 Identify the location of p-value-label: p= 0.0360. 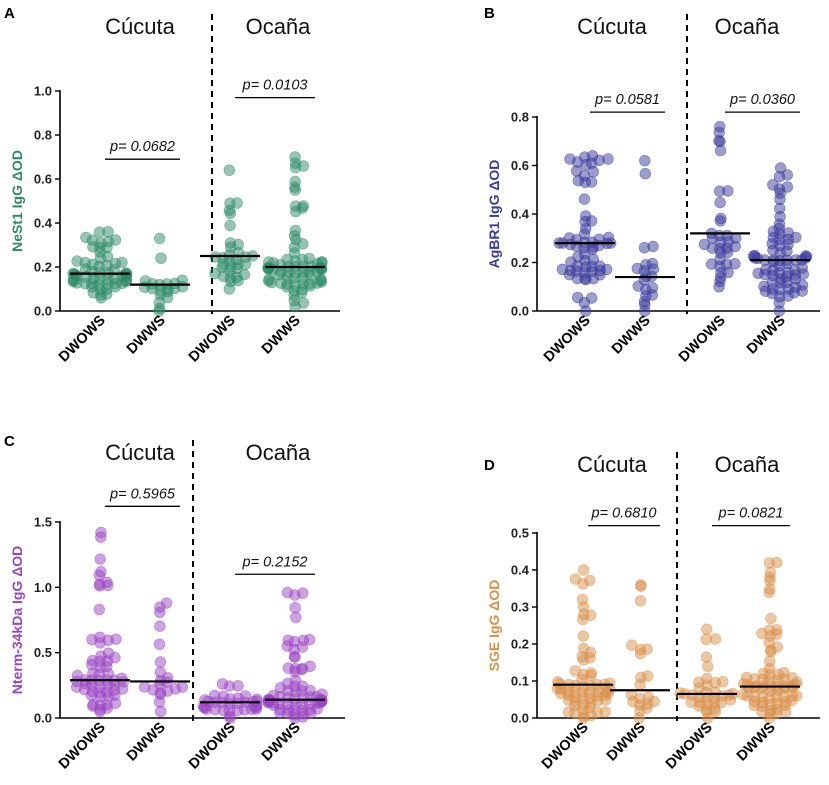
(762, 100).